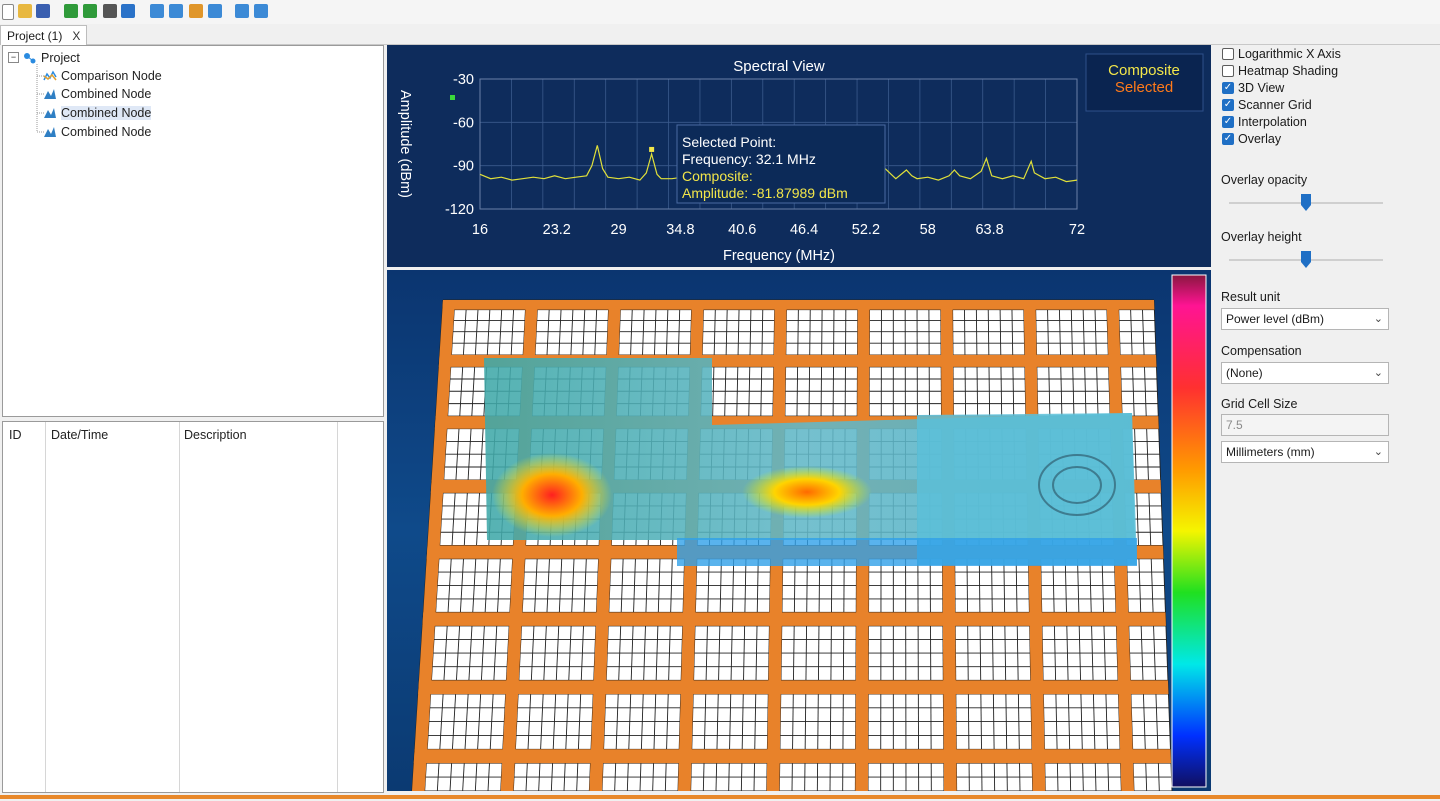 The width and height of the screenshot is (1440, 801). What do you see at coordinates (111, 75) in the screenshot?
I see `tree-item-label: Comparison Node` at bounding box center [111, 75].